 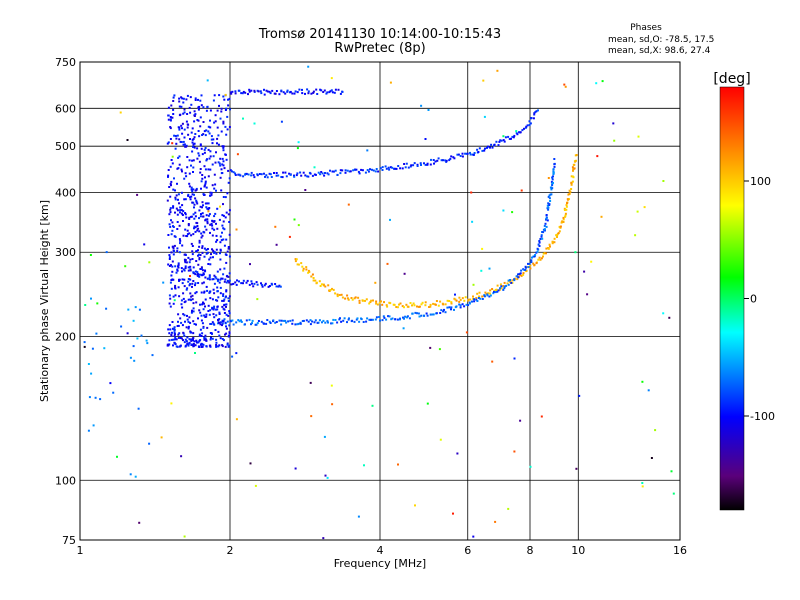 I want to click on y-tick-label: 750, so click(x=65, y=62).